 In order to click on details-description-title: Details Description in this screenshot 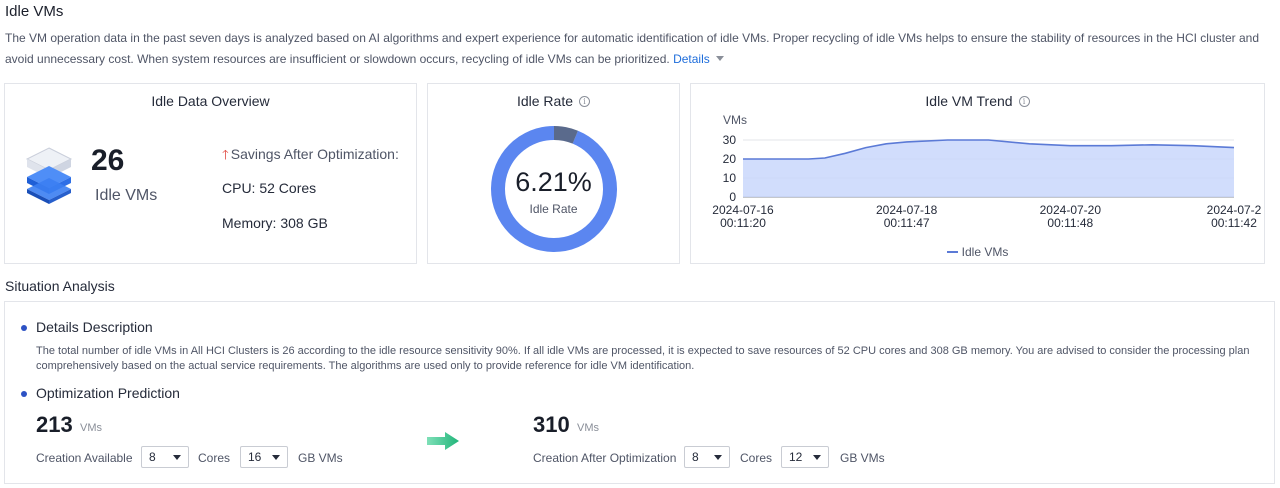, I will do `click(94, 327)`.